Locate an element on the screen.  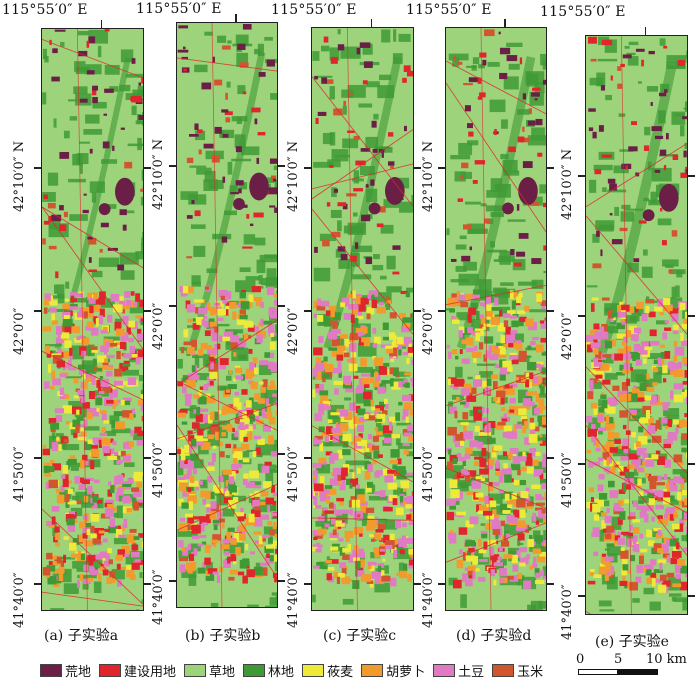
legend-item: 建设用地 is located at coordinates (137, 670).